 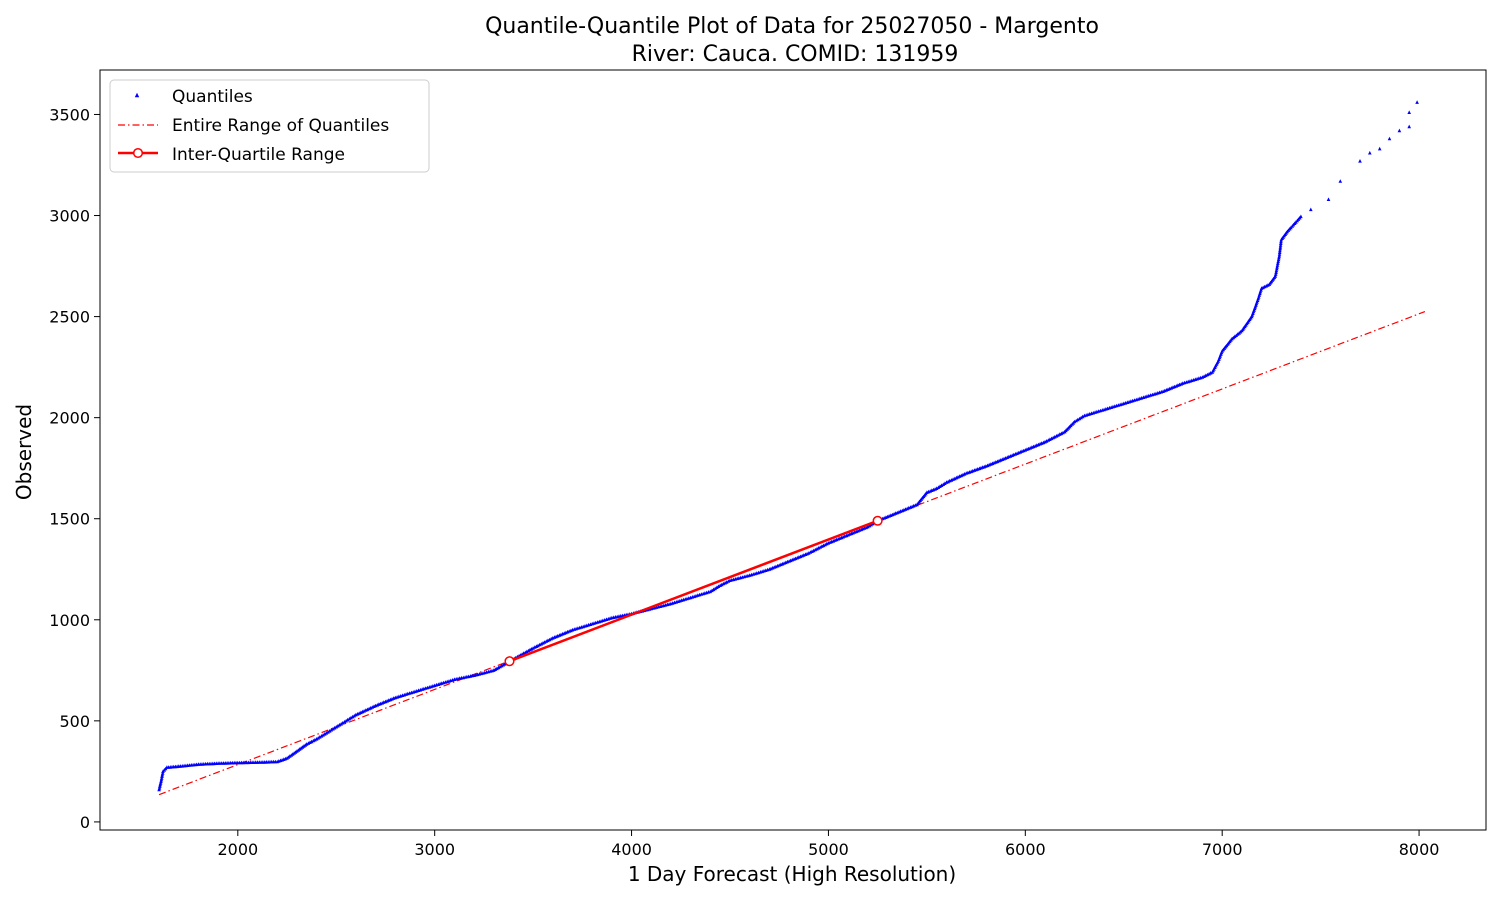 I want to click on y-axis-label: Observed, so click(x=24, y=452).